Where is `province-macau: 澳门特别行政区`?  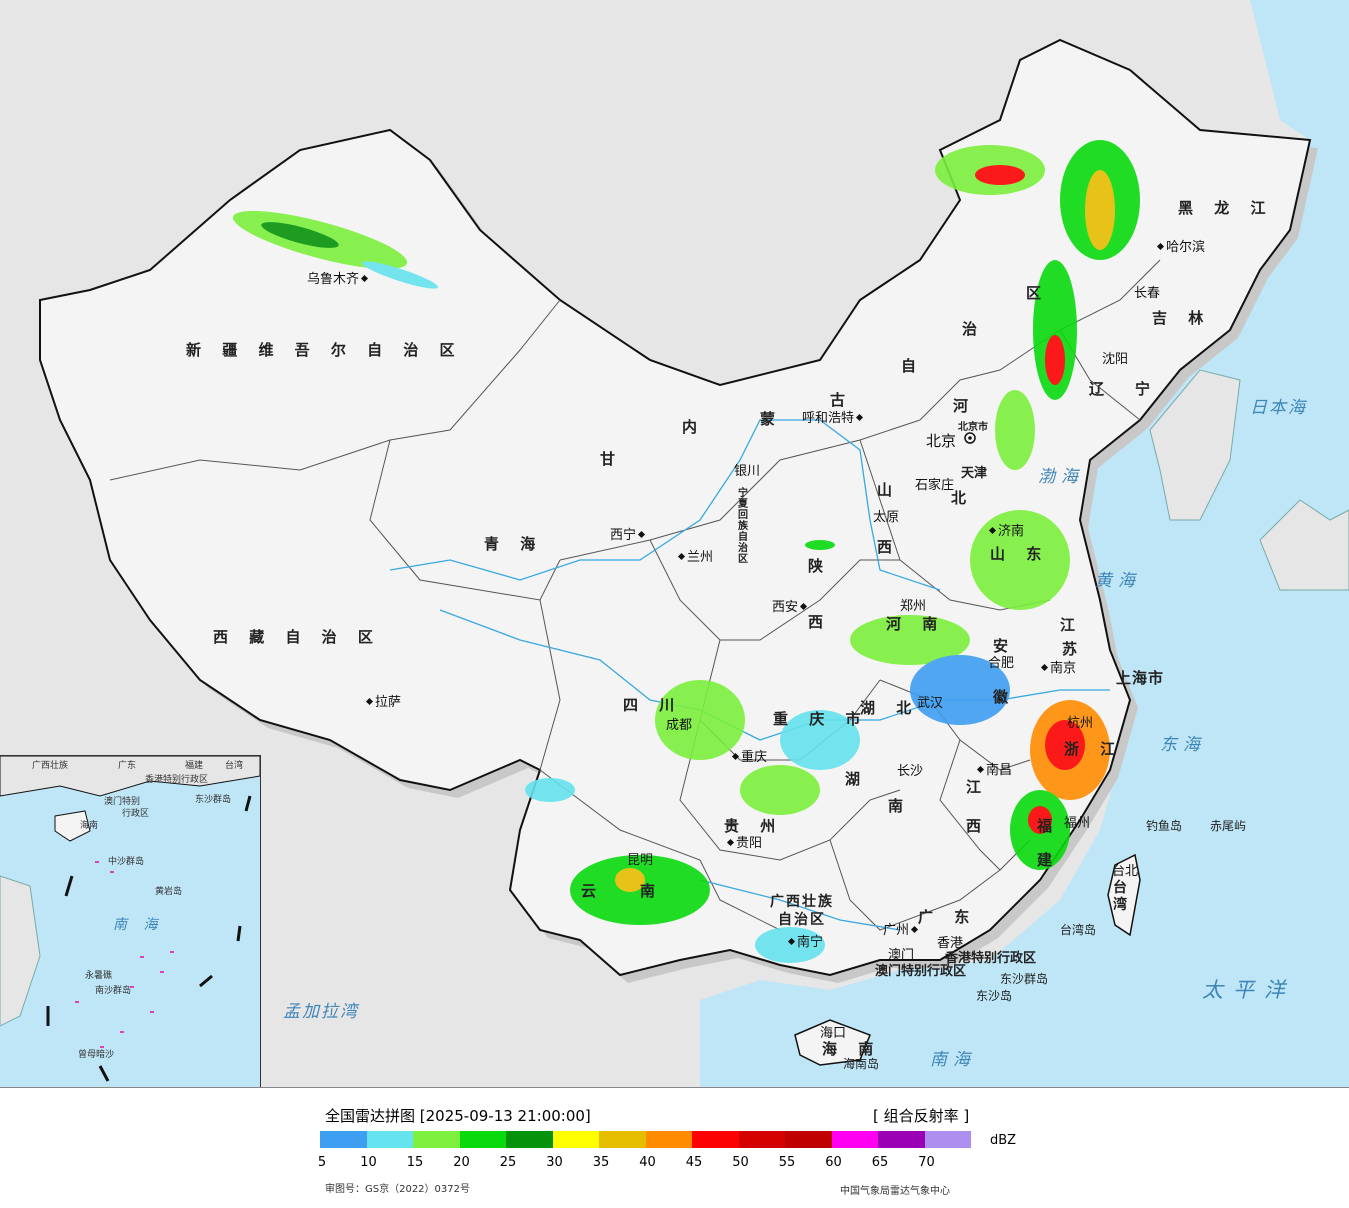 province-macau: 澳门特别行政区 is located at coordinates (921, 971).